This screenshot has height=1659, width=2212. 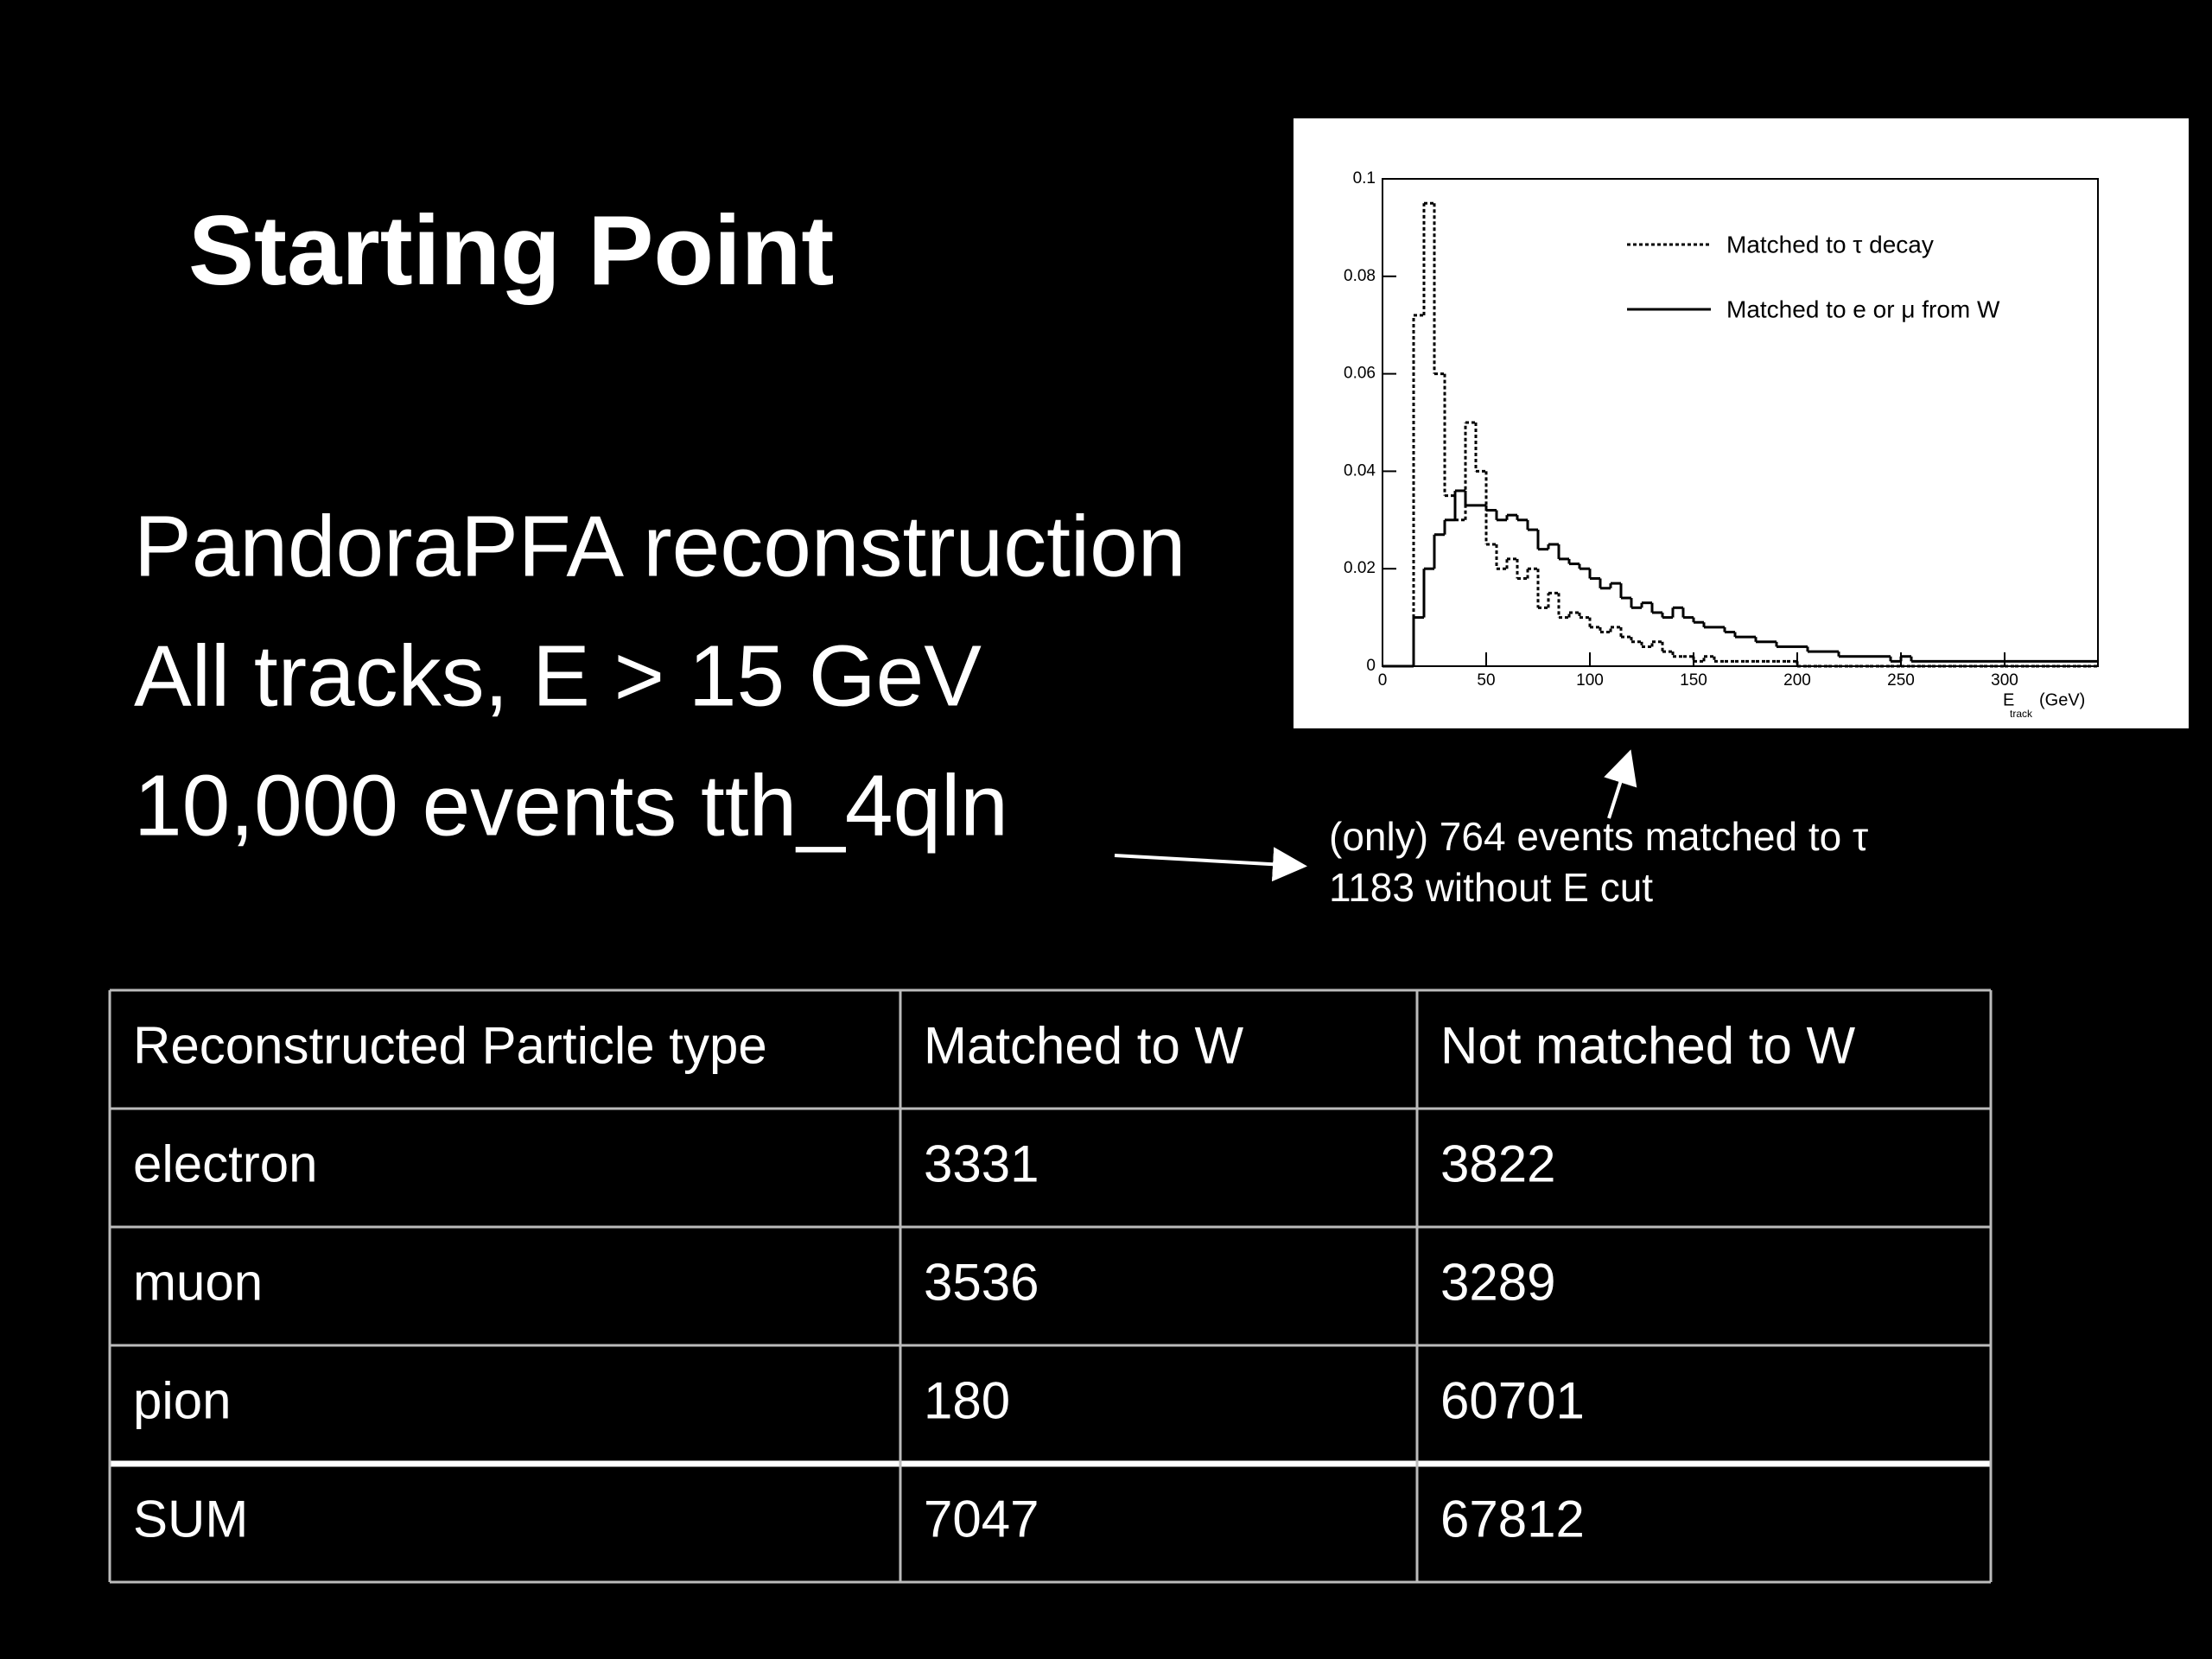 I want to click on x-tick-label: 50, so click(x=1486, y=680).